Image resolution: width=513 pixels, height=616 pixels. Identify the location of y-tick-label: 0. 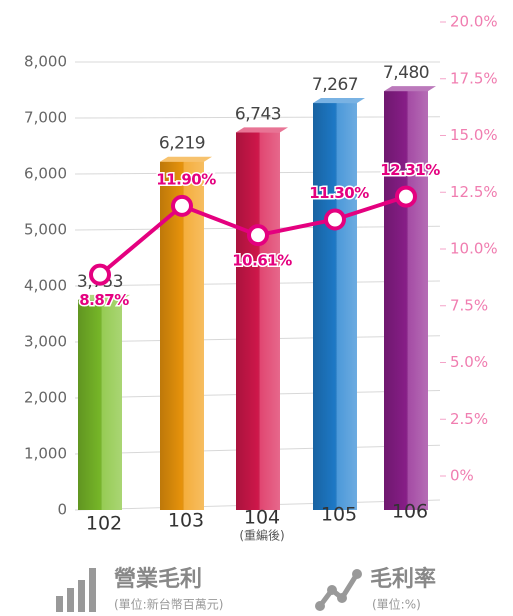
(62, 510).